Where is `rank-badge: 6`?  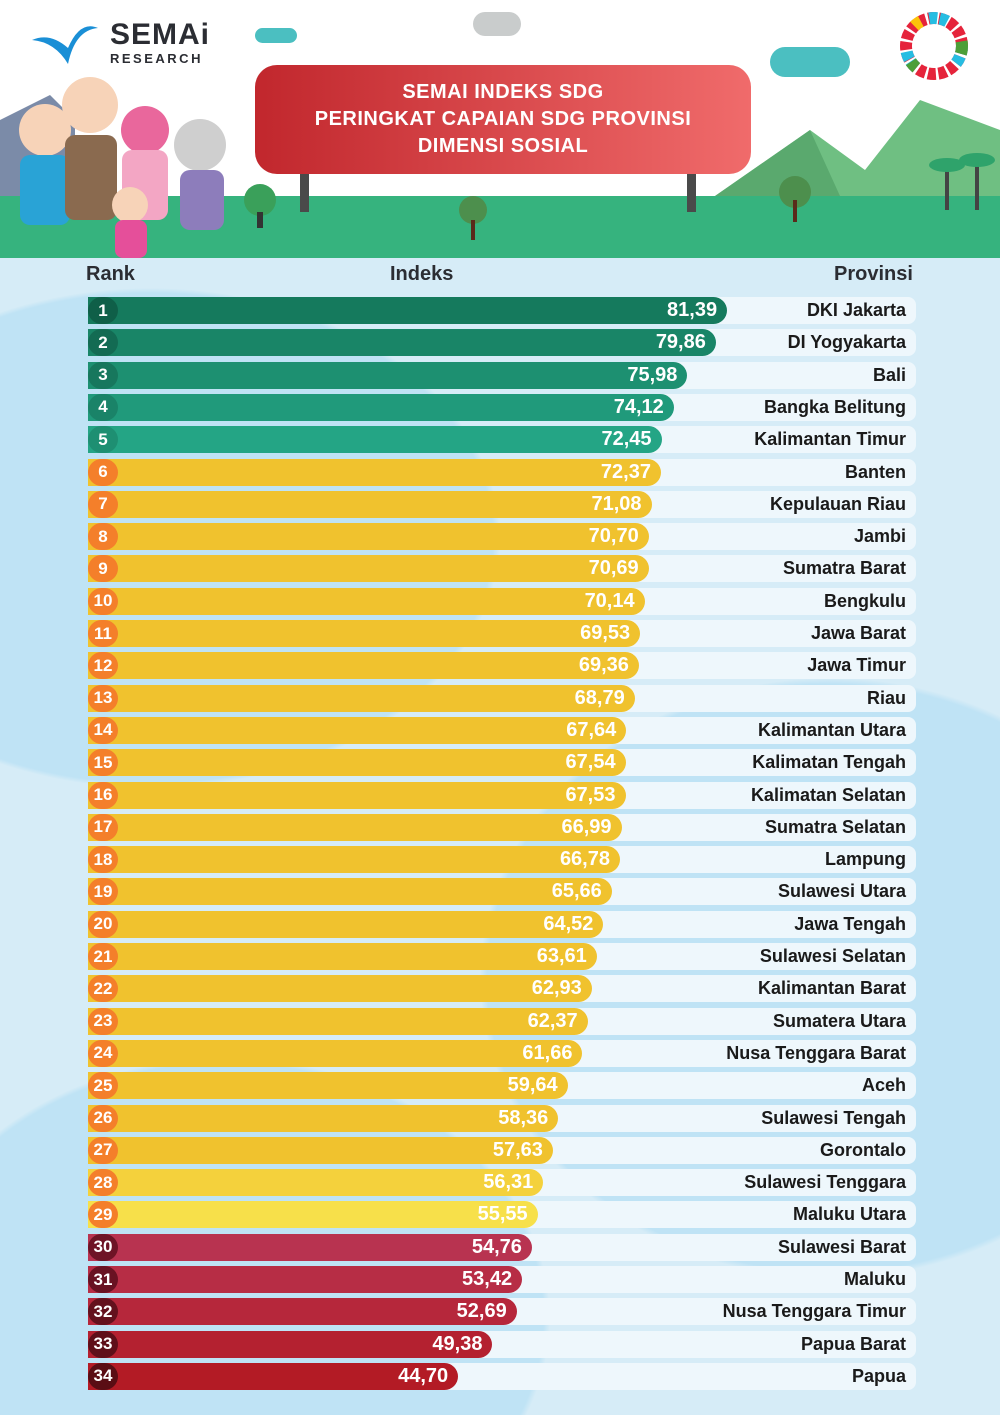
rank-badge: 6 is located at coordinates (103, 472).